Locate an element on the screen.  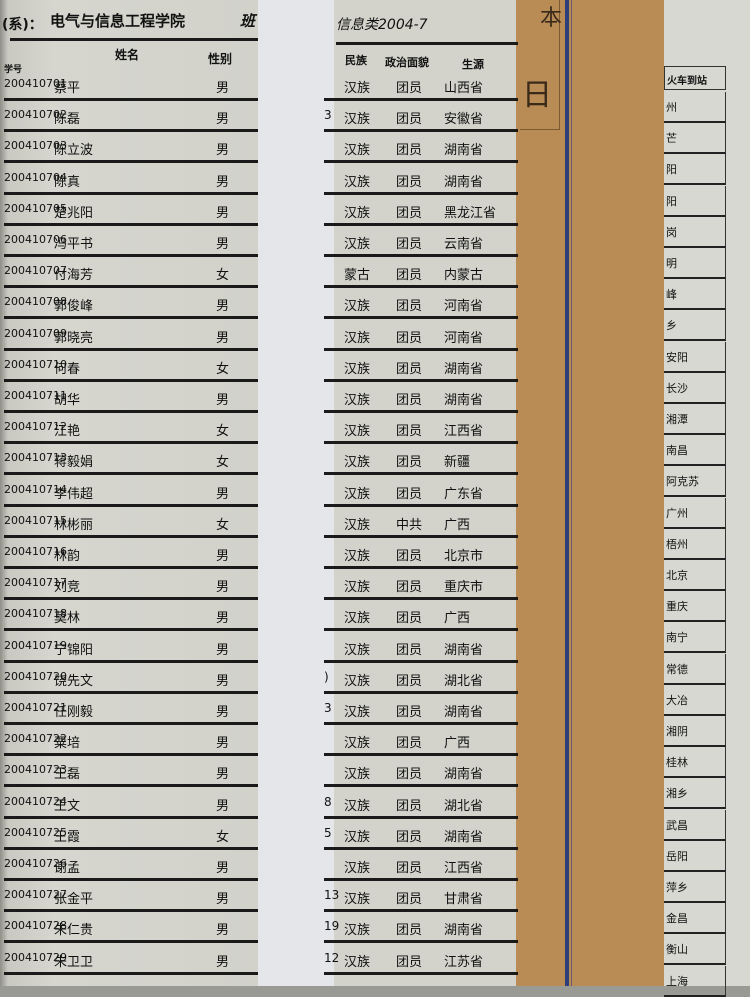
table-row-left: 200410720 饶先文 男 is located at coordinates (131, 678).